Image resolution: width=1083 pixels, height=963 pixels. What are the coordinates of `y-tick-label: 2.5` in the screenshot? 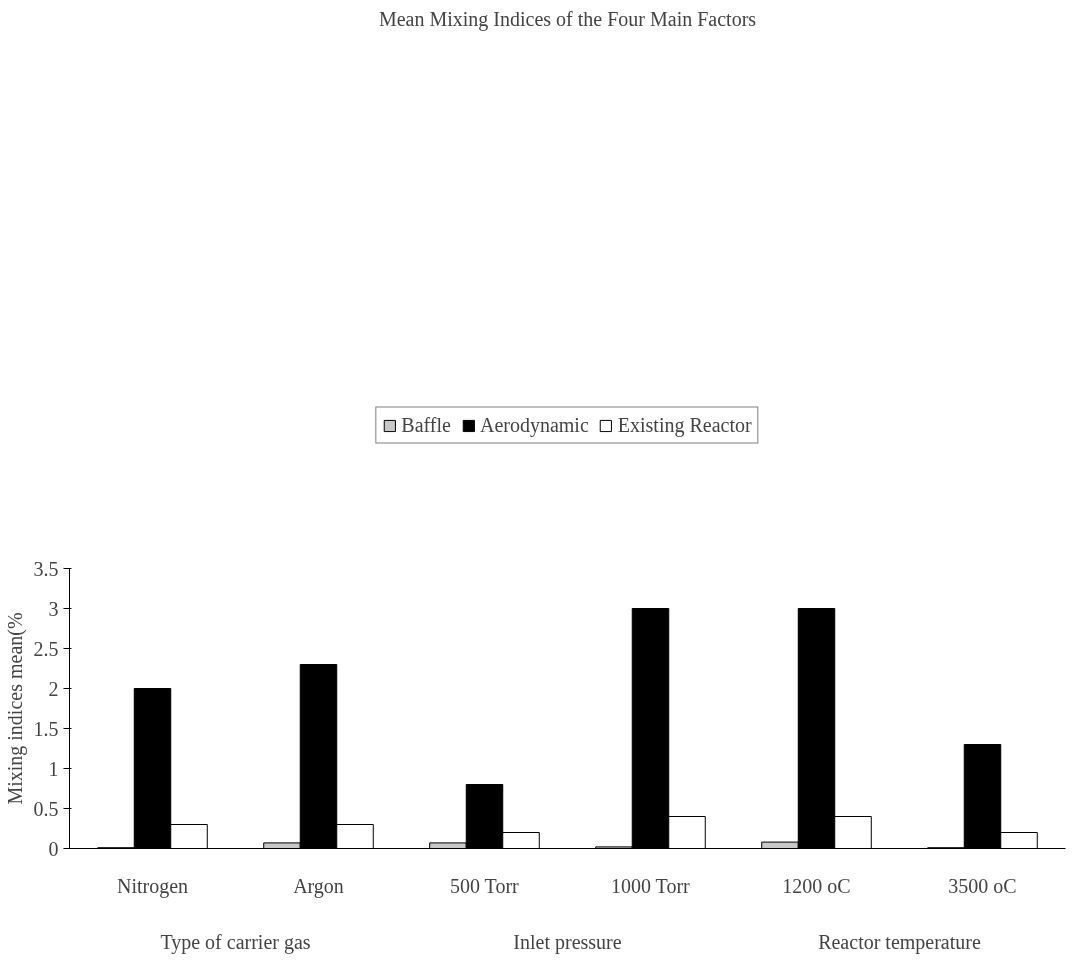 It's located at (46, 648).